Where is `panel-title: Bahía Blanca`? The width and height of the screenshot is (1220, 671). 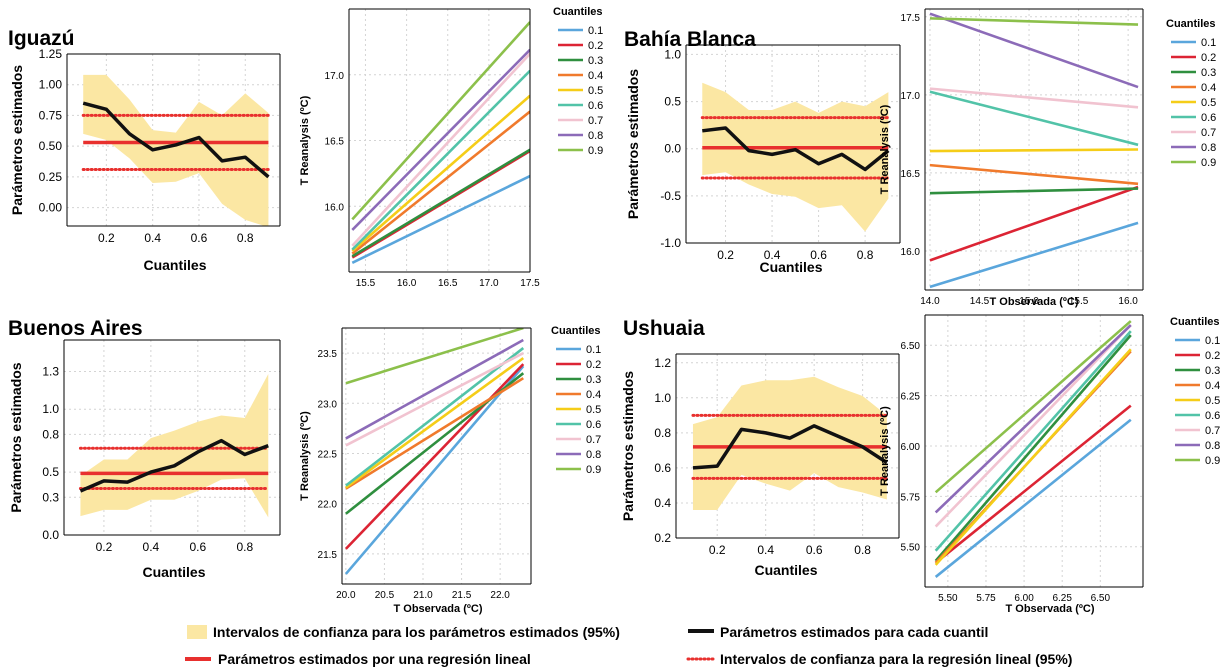
panel-title: Bahía Blanca is located at coordinates (690, 39).